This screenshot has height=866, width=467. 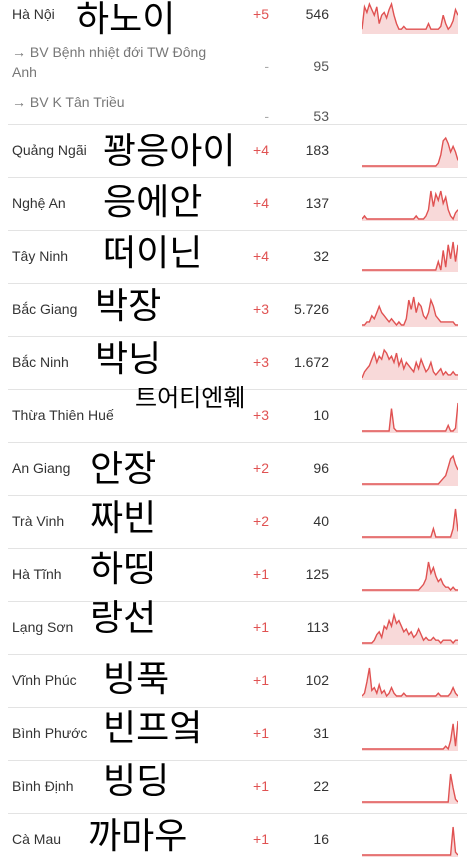 What do you see at coordinates (233, 680) in the screenshot?
I see `province-row: Vĩnh Phúc 빙푹 +1 102` at bounding box center [233, 680].